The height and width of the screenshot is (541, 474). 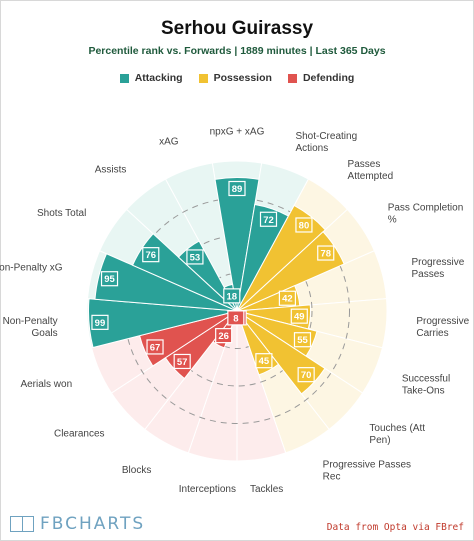 I want to click on category-label: Assists, so click(x=111, y=169).